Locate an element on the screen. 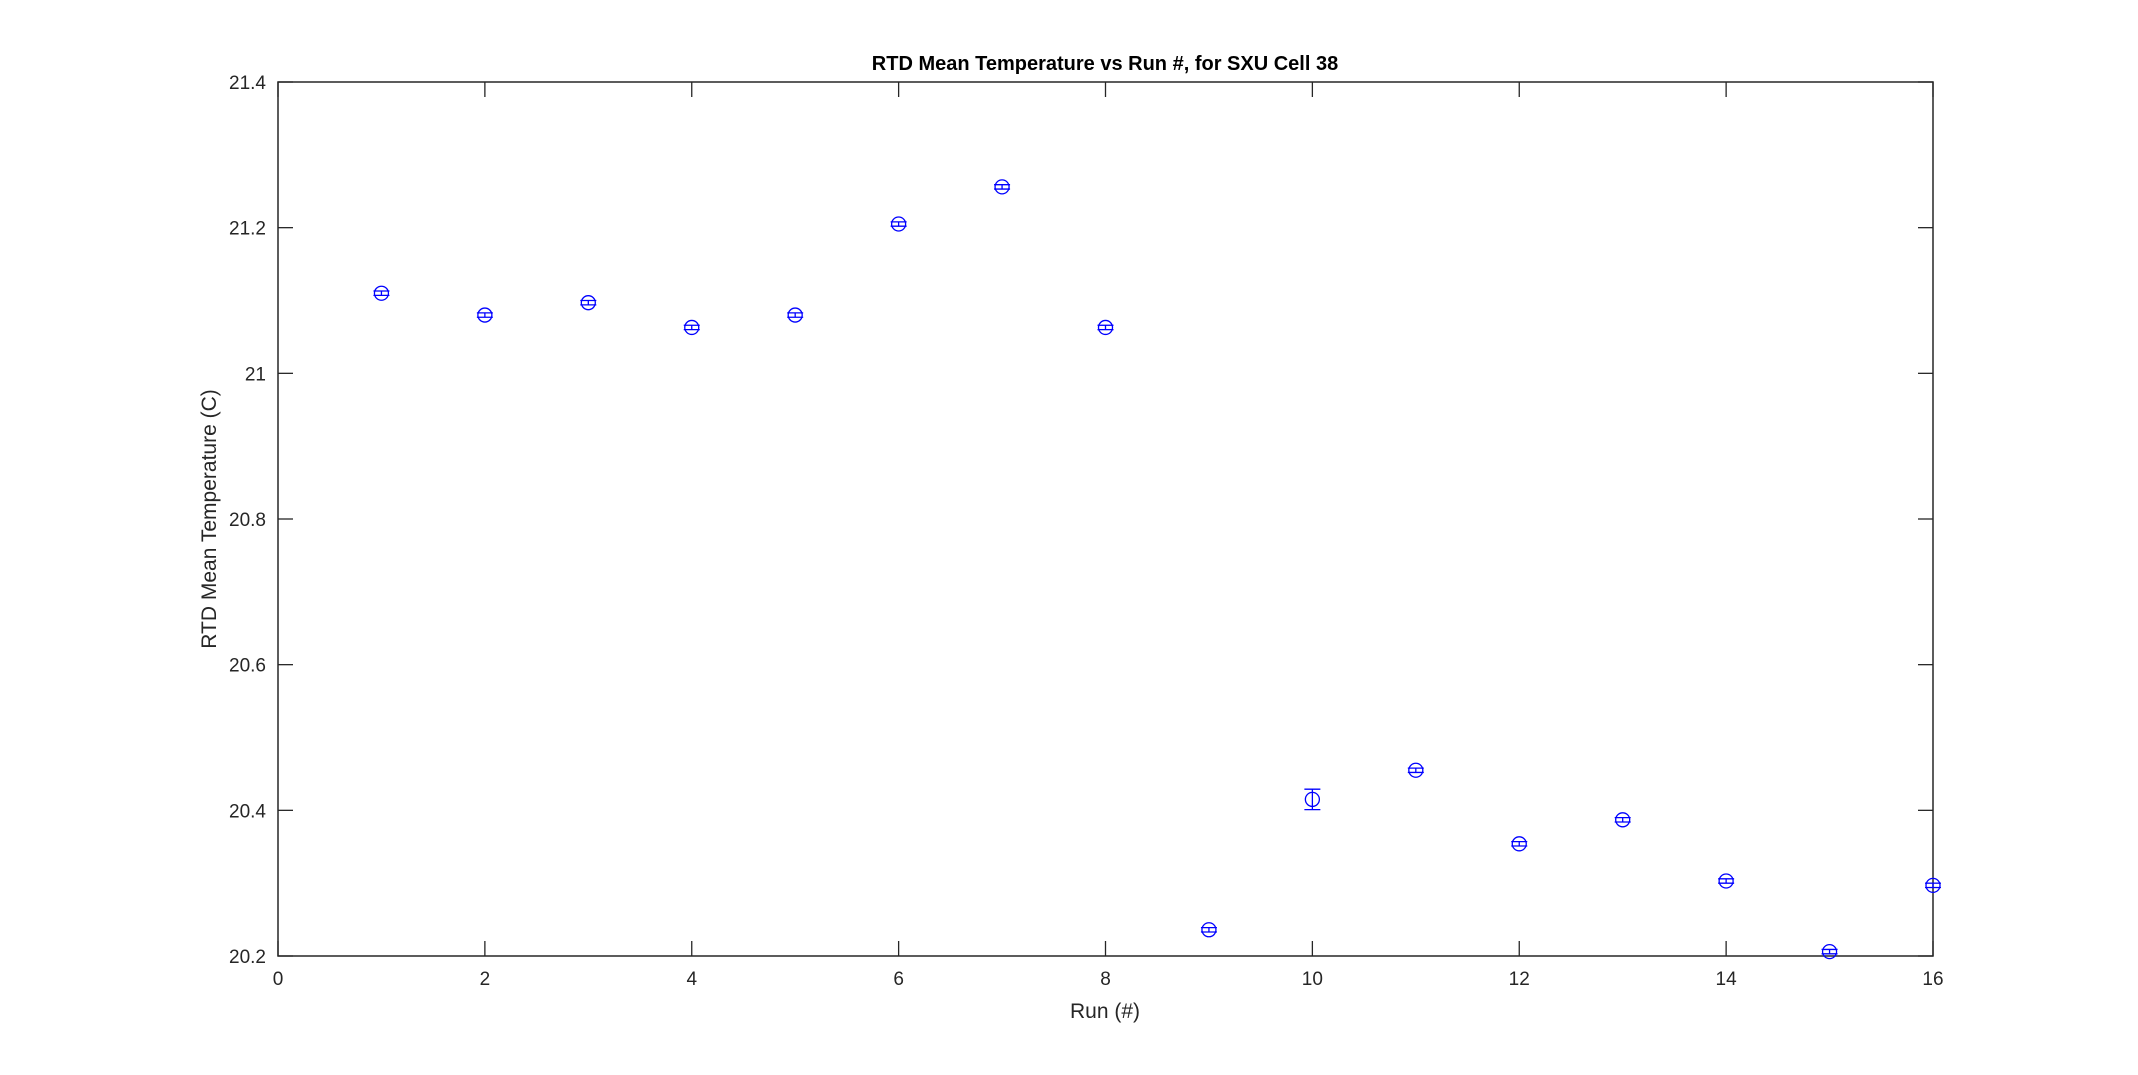 The width and height of the screenshot is (2138, 1075). x-tick-label: 0 is located at coordinates (278, 979).